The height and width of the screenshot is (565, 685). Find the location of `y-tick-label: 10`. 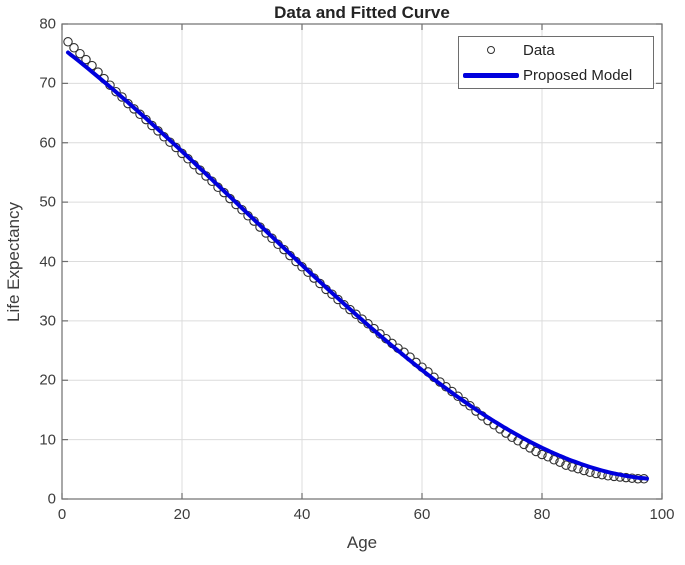

y-tick-label: 10 is located at coordinates (47, 440).